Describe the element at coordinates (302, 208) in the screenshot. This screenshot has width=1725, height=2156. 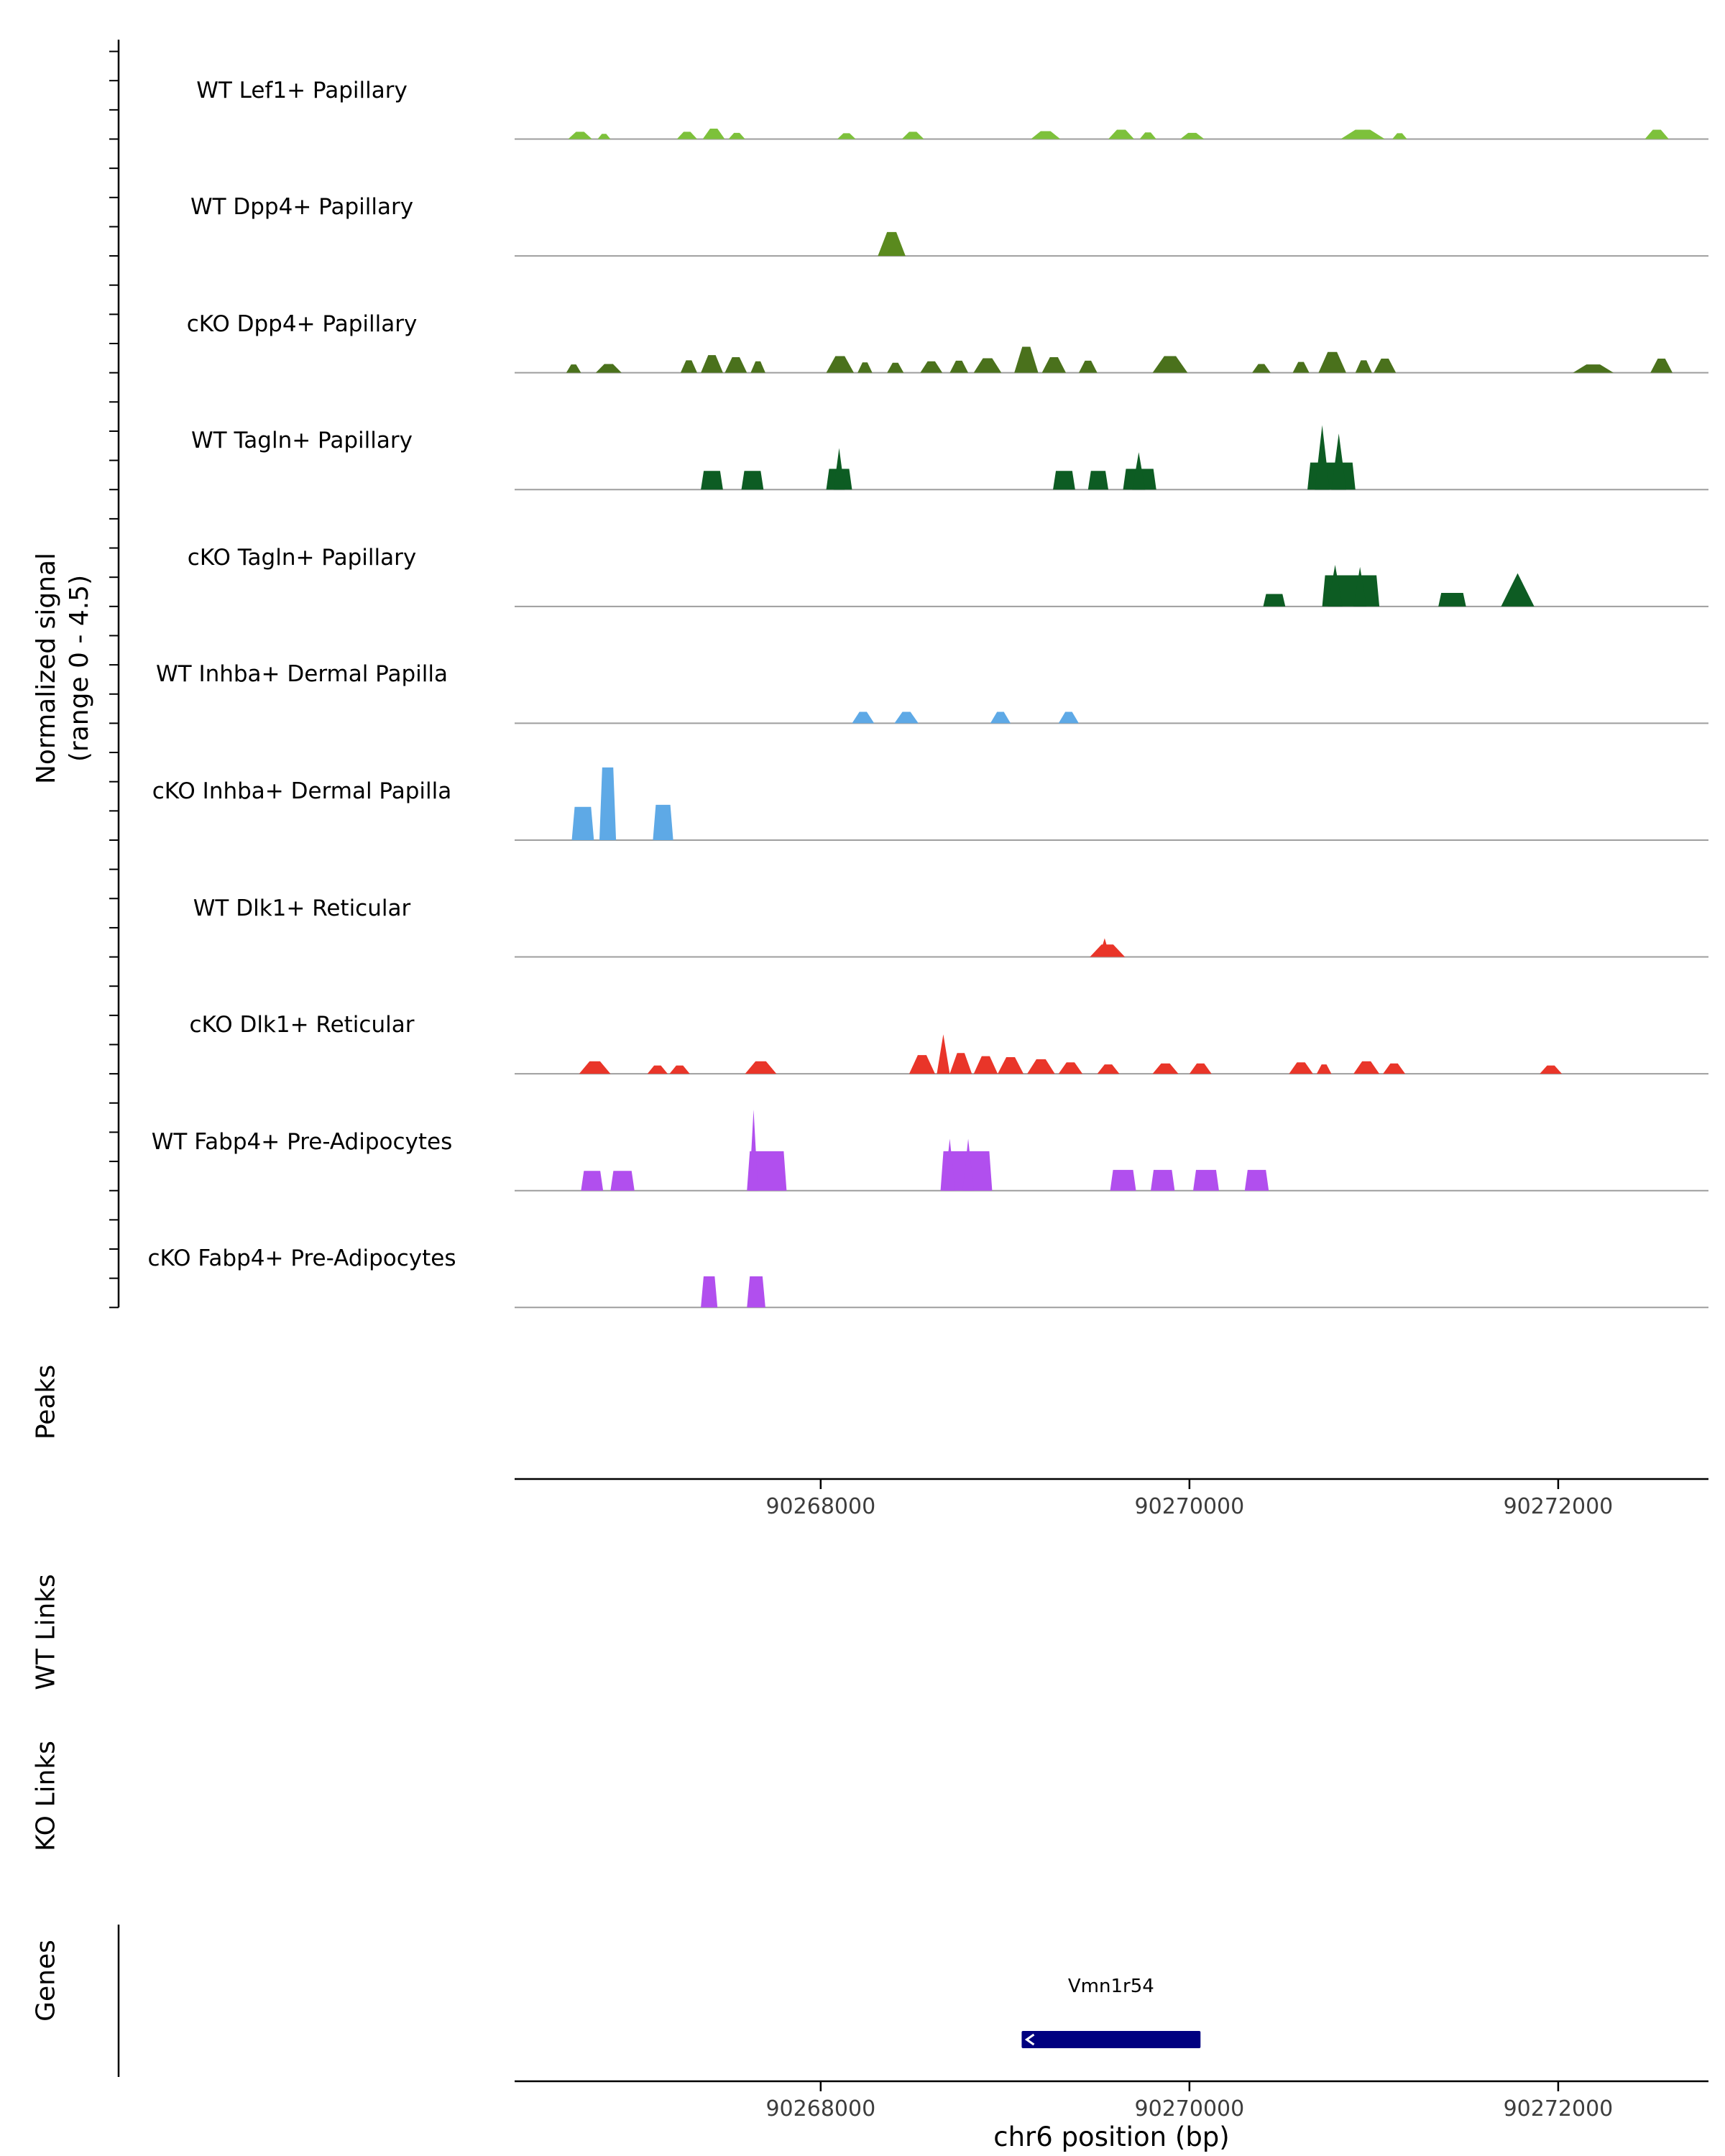
I see `track-label: WT Dpp4+ Papillary` at that location.